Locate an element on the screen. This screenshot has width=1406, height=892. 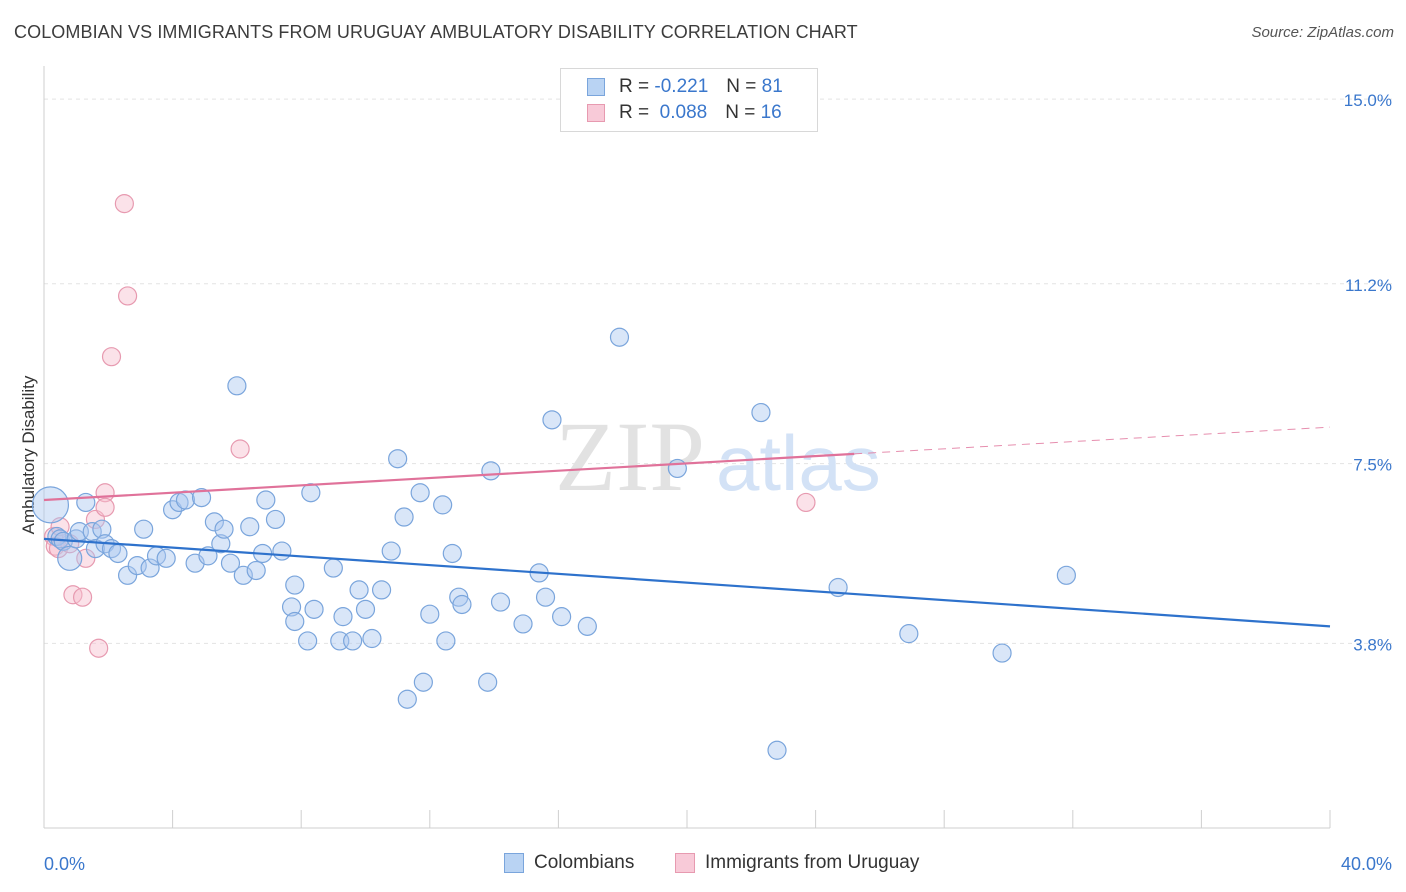
y-tick-label: 11.2% is located at coordinates (1368, 285).